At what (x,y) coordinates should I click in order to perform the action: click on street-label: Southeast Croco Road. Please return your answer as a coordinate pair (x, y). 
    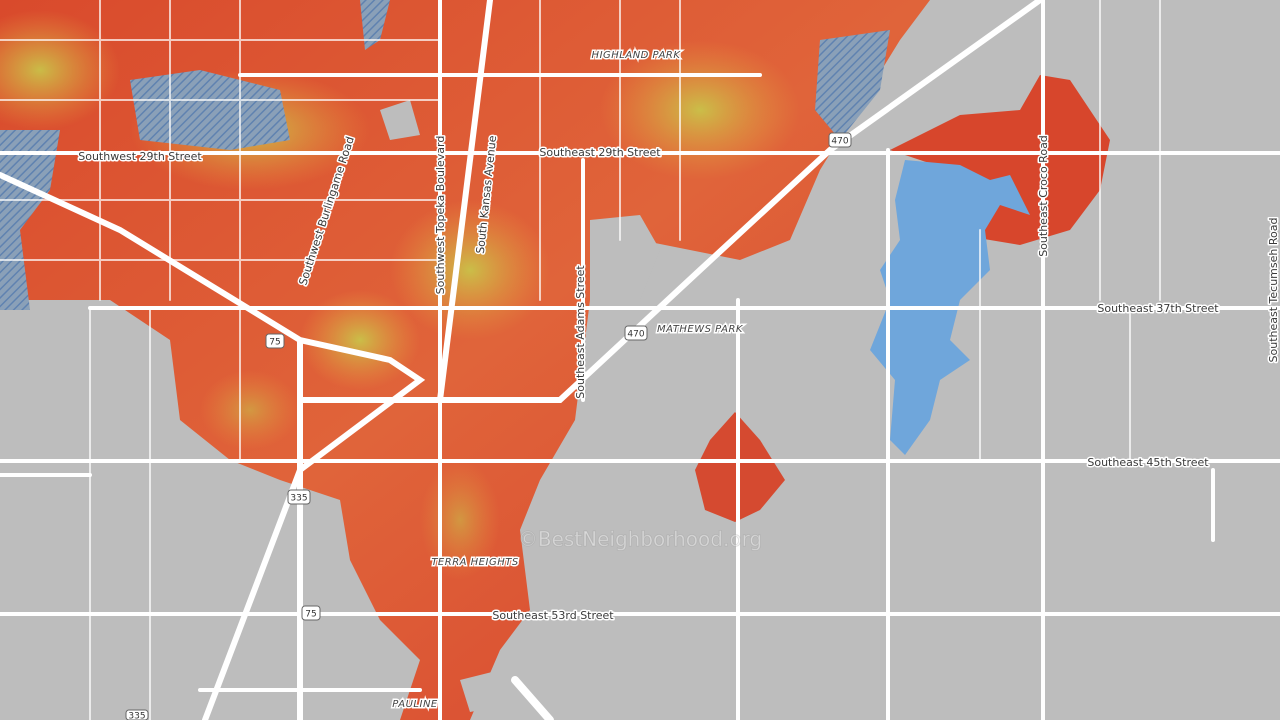
    Looking at the image, I should click on (1043, 196).